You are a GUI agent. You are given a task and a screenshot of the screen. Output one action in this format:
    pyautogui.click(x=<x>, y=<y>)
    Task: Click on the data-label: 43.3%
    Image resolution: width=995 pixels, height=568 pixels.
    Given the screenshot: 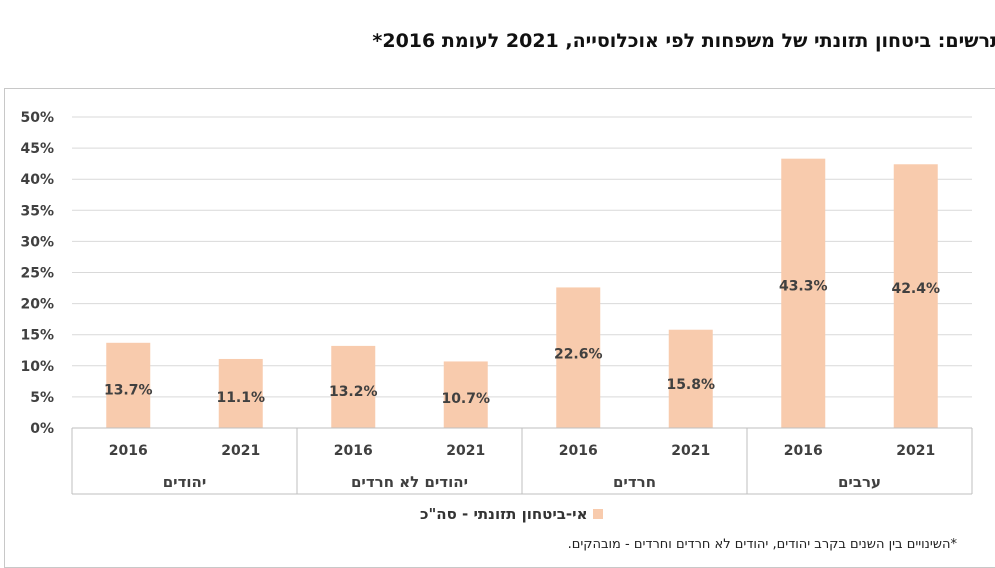 What is the action you would take?
    pyautogui.click(x=803, y=286)
    